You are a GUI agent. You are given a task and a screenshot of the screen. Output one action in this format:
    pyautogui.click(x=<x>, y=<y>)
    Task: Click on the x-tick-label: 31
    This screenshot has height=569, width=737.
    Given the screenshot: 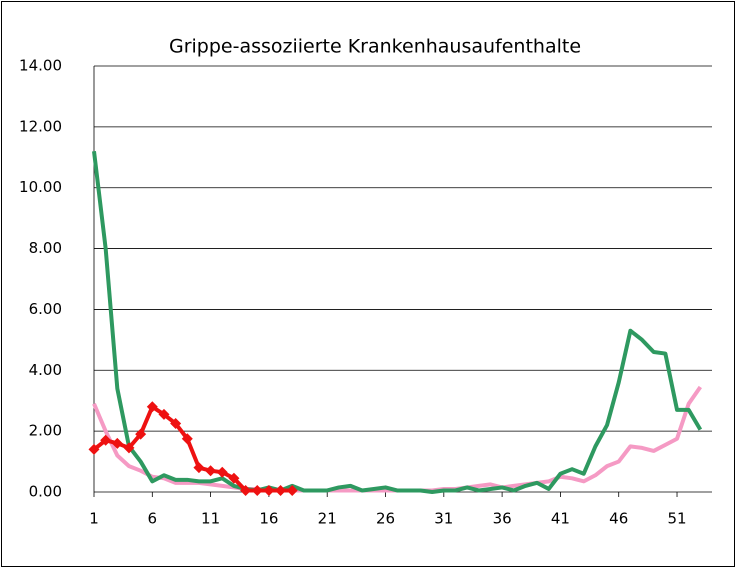 What is the action you would take?
    pyautogui.click(x=443, y=519)
    